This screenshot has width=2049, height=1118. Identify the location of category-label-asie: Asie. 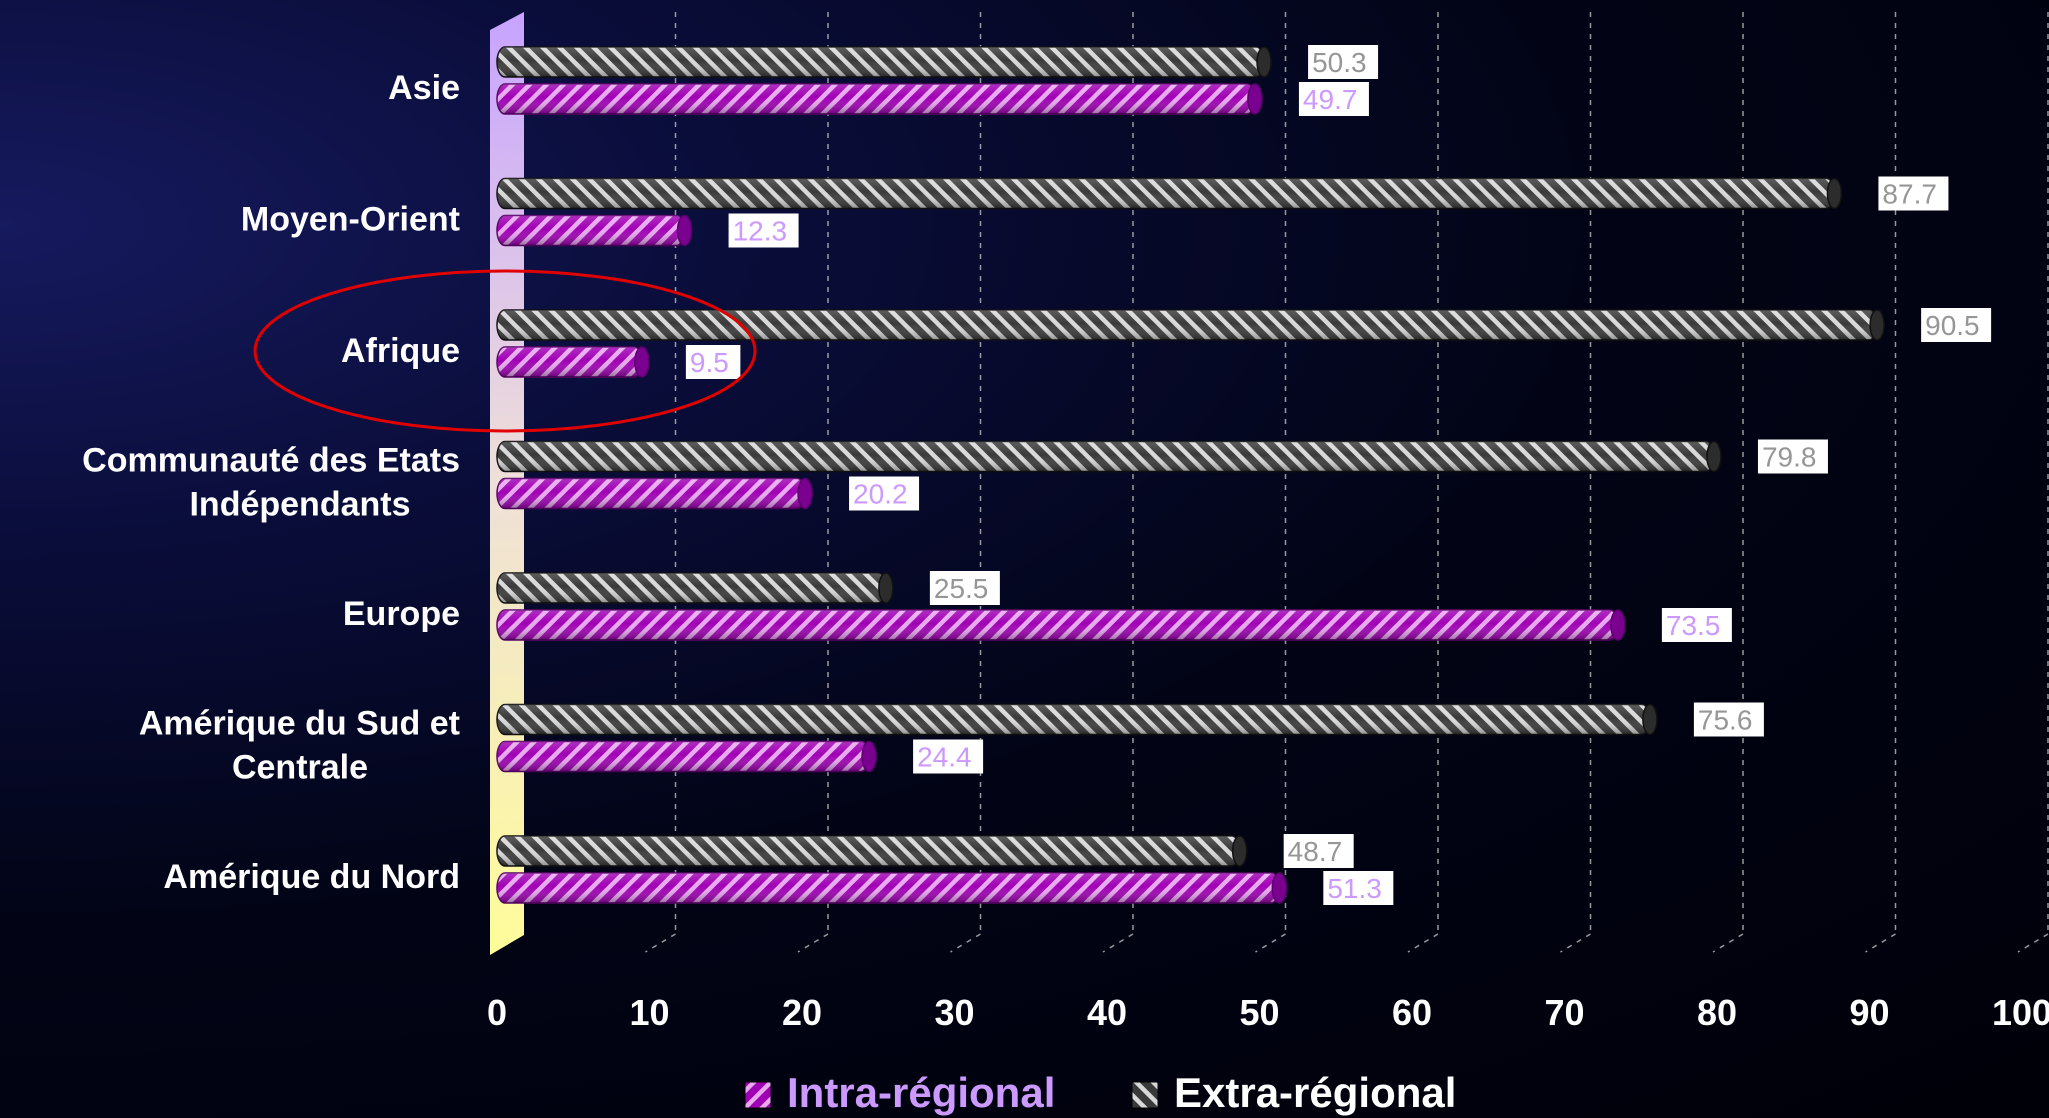
(424, 88).